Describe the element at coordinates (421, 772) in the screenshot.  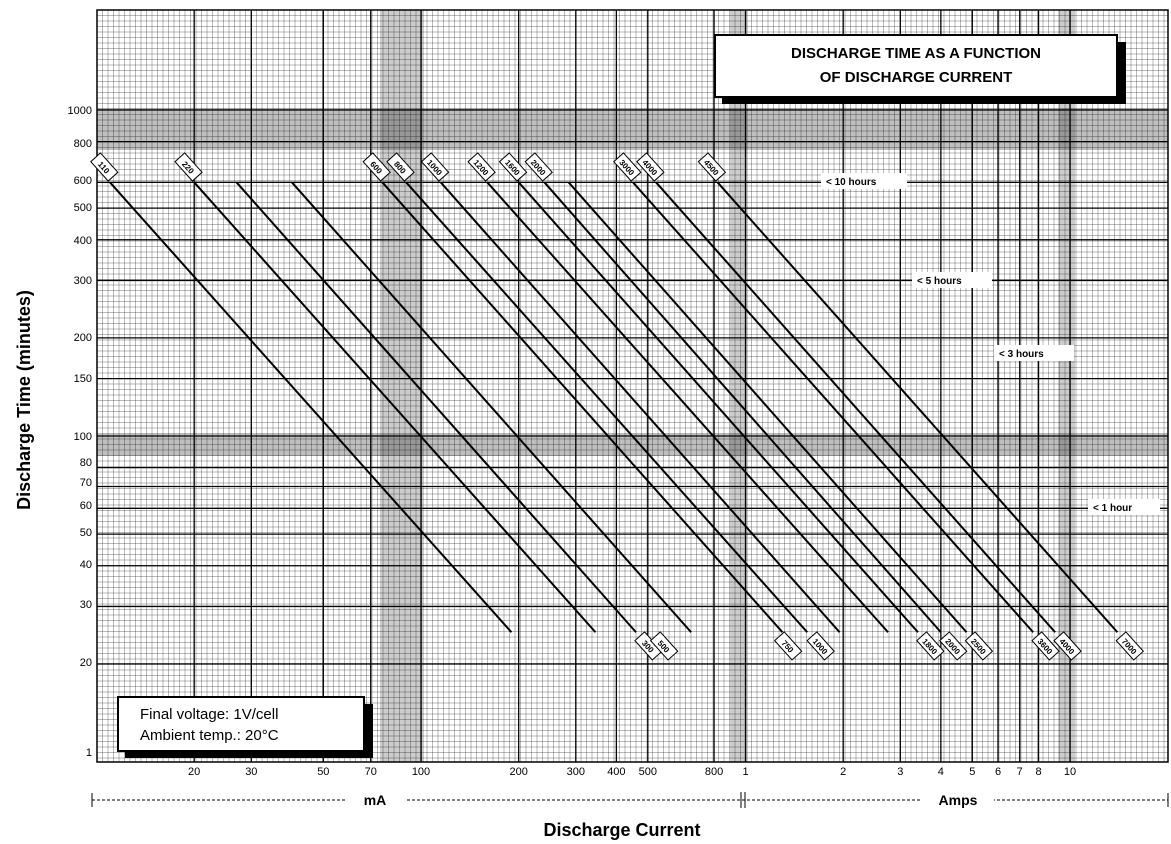
I see `x-tick-label: 100` at that location.